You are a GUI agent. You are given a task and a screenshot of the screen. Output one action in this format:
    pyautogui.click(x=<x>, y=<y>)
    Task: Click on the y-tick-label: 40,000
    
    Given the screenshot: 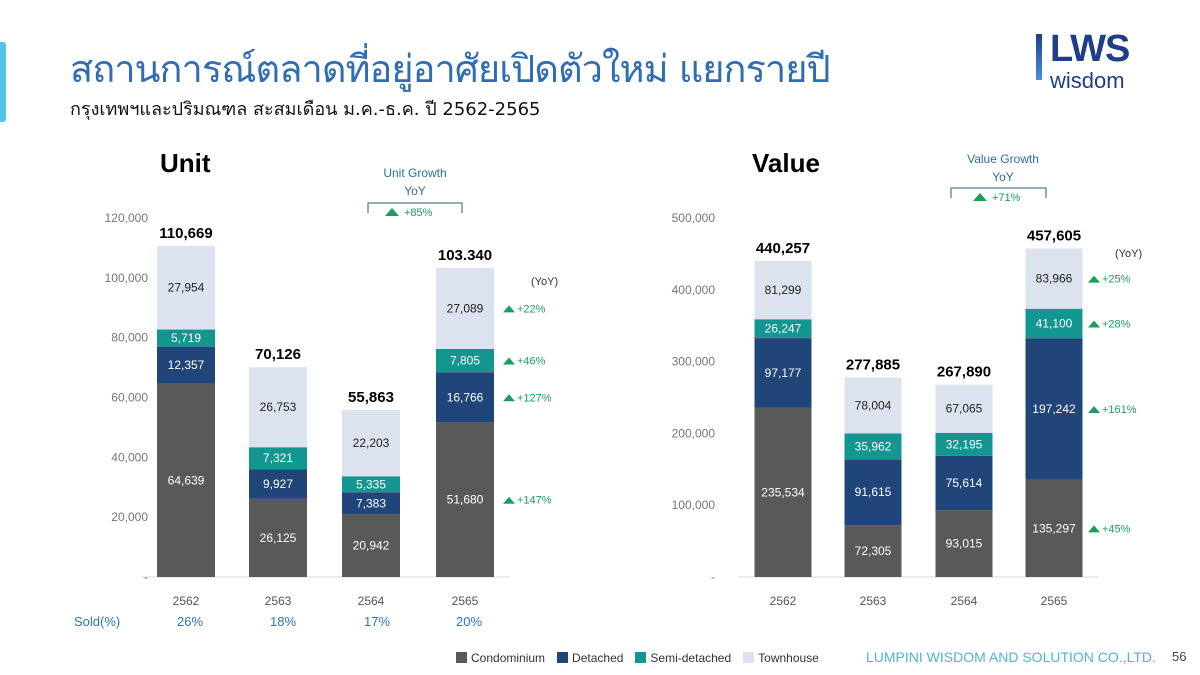 What is the action you would take?
    pyautogui.click(x=129, y=457)
    